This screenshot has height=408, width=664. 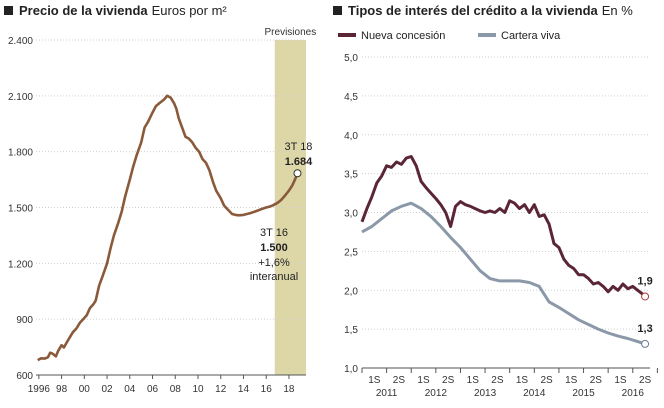 I want to click on rates-year-label: 2011, so click(x=387, y=393).